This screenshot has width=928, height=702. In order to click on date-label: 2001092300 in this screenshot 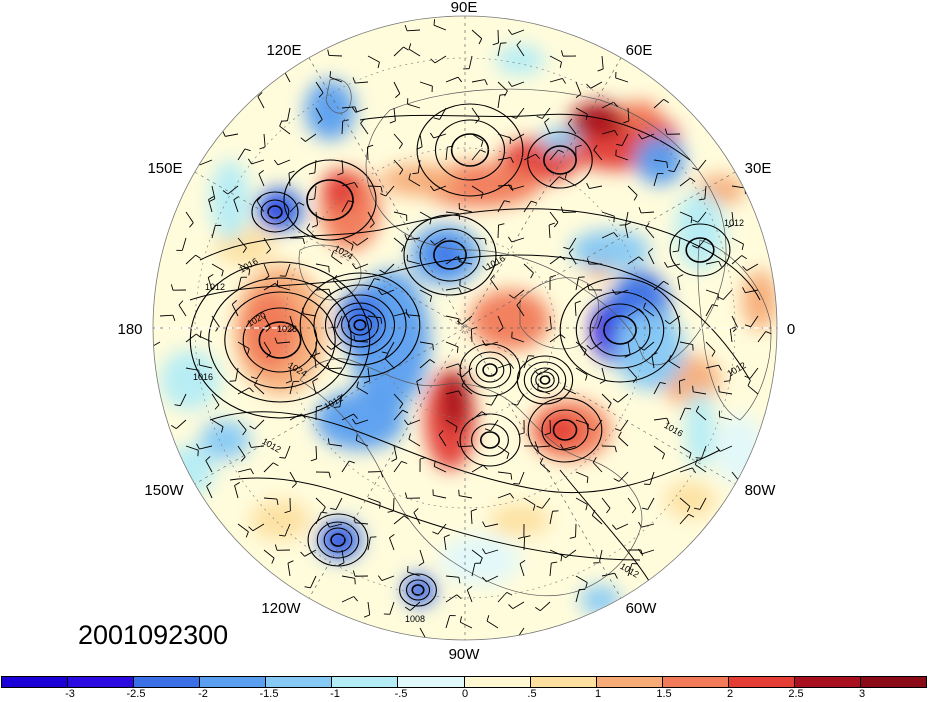, I will do `click(153, 635)`.